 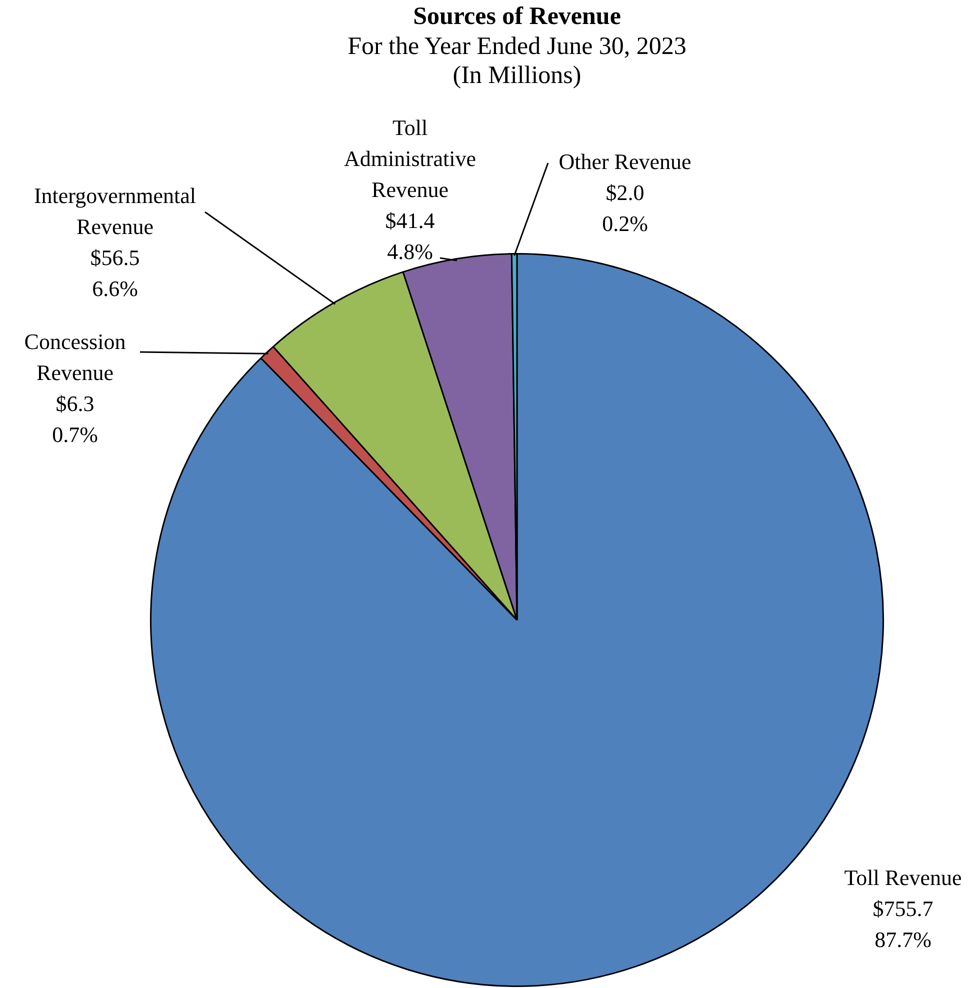 I want to click on data-label: $6.3 0.7%, so click(x=75, y=418).